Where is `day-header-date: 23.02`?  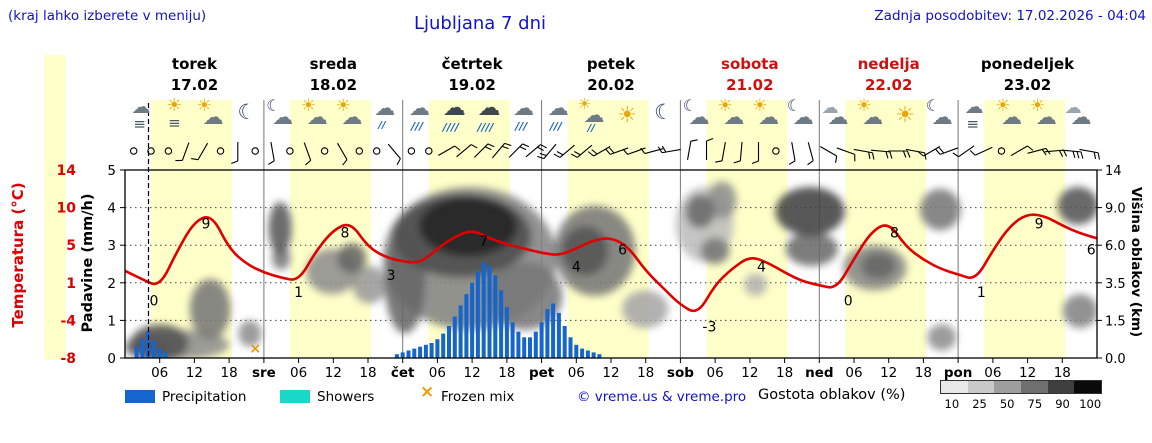
day-header-date: 23.02 is located at coordinates (1027, 85).